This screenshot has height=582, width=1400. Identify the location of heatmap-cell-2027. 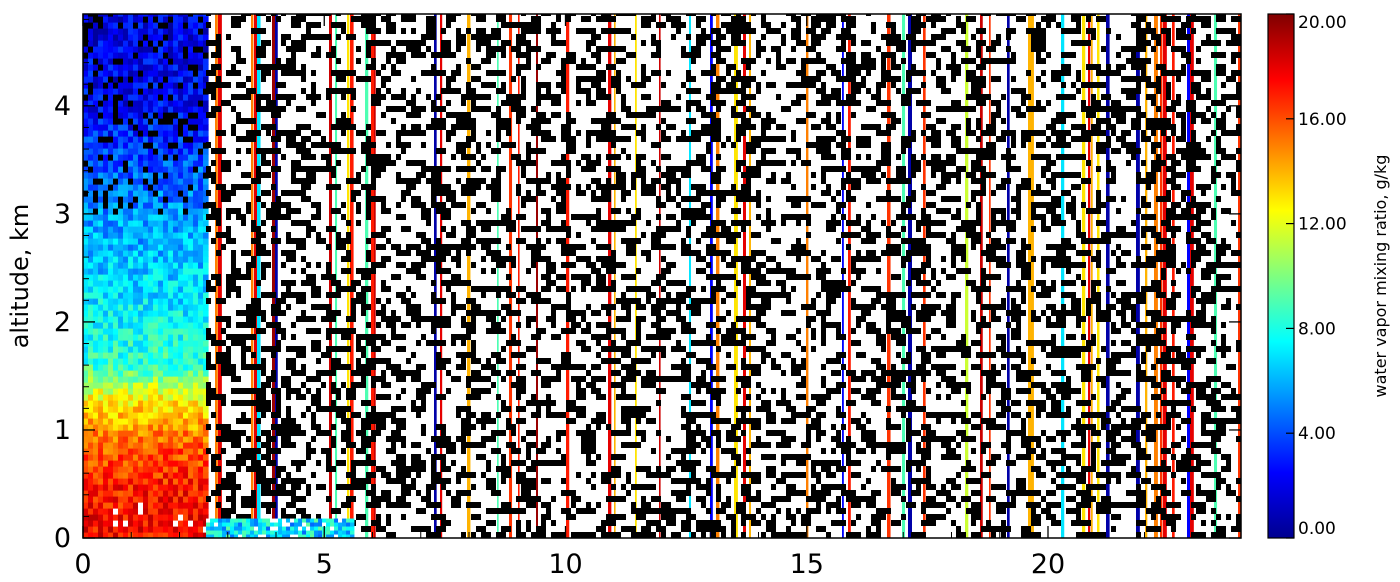
(201, 517).